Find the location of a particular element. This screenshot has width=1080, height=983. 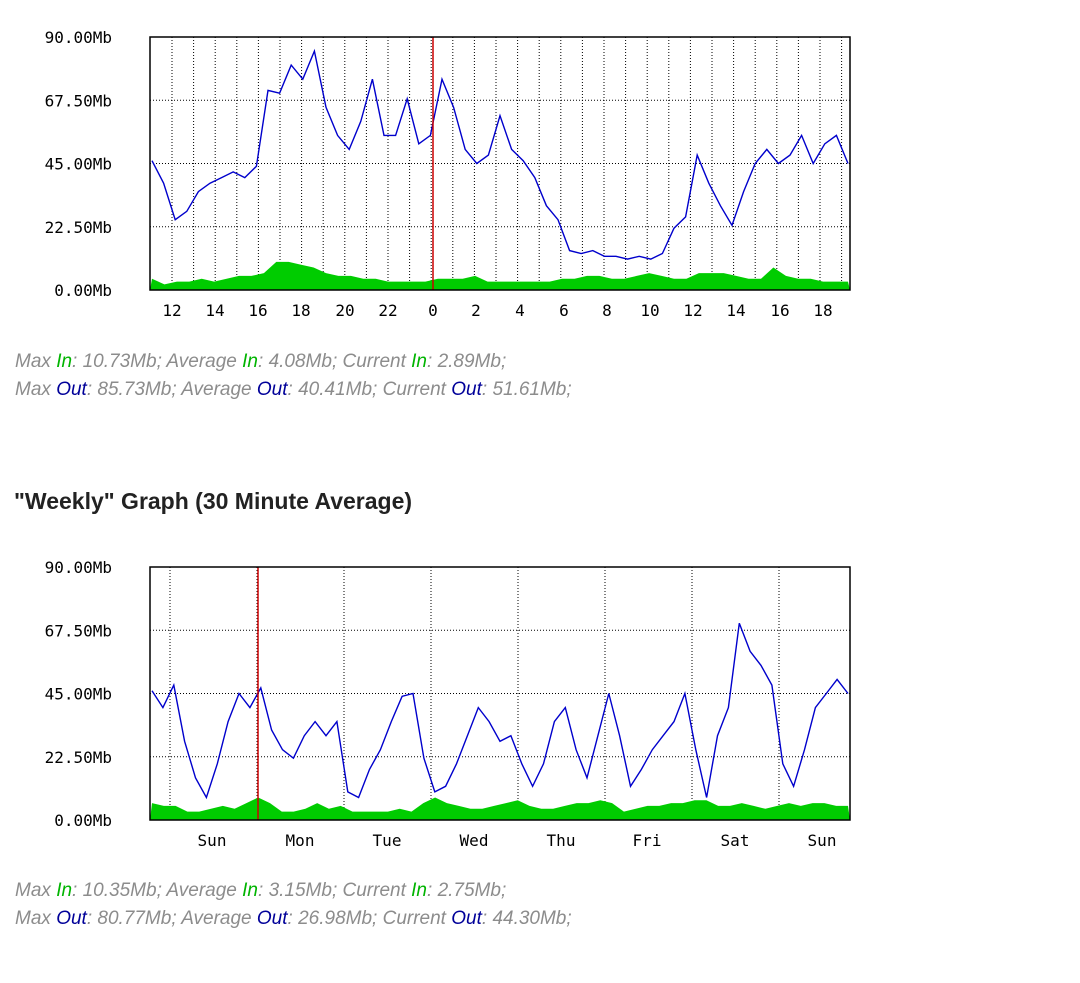

weekly-graph-title: "Weekly" Graph (30 Minute Average) is located at coordinates (213, 501).